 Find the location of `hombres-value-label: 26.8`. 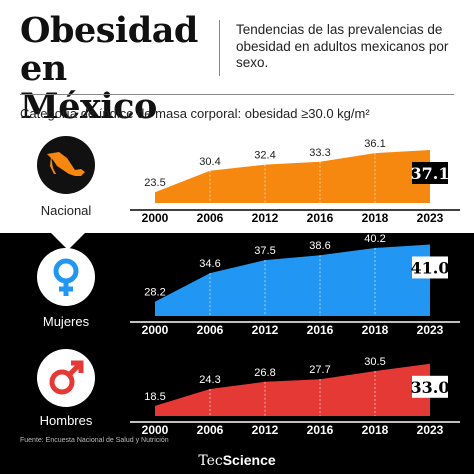

hombres-value-label: 26.8 is located at coordinates (264, 373).